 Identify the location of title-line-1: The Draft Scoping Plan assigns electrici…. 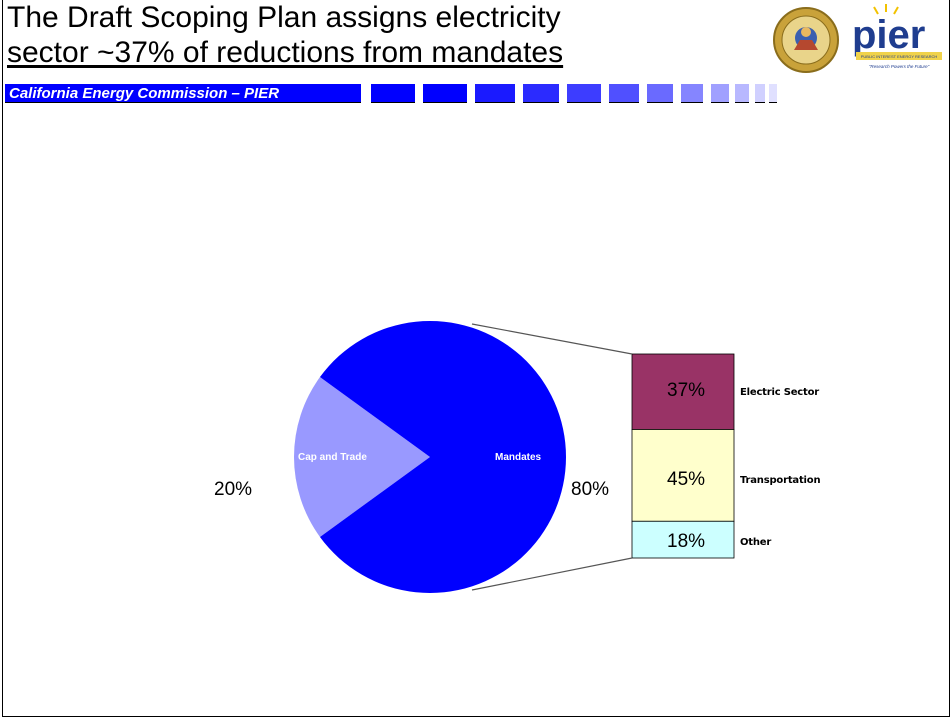
(284, 17).